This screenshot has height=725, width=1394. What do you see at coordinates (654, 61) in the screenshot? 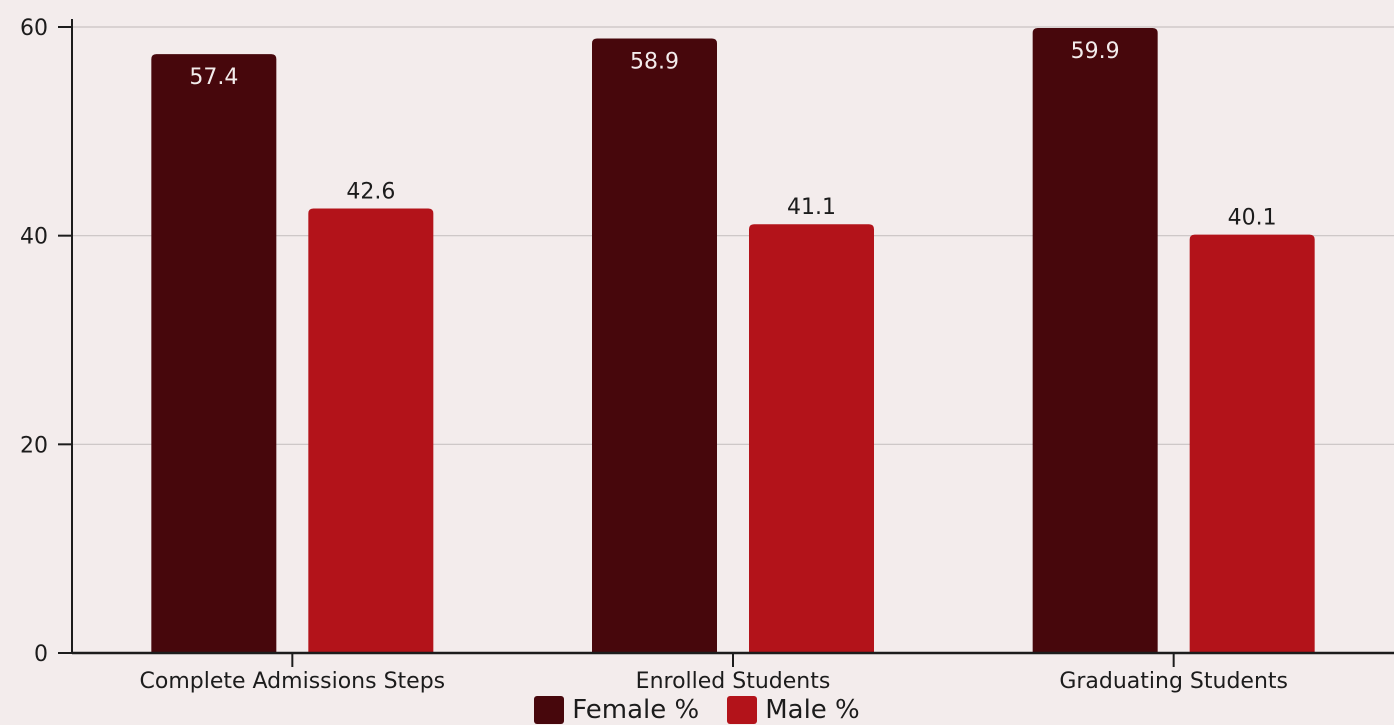
I see `data-label: 58.9` at bounding box center [654, 61].